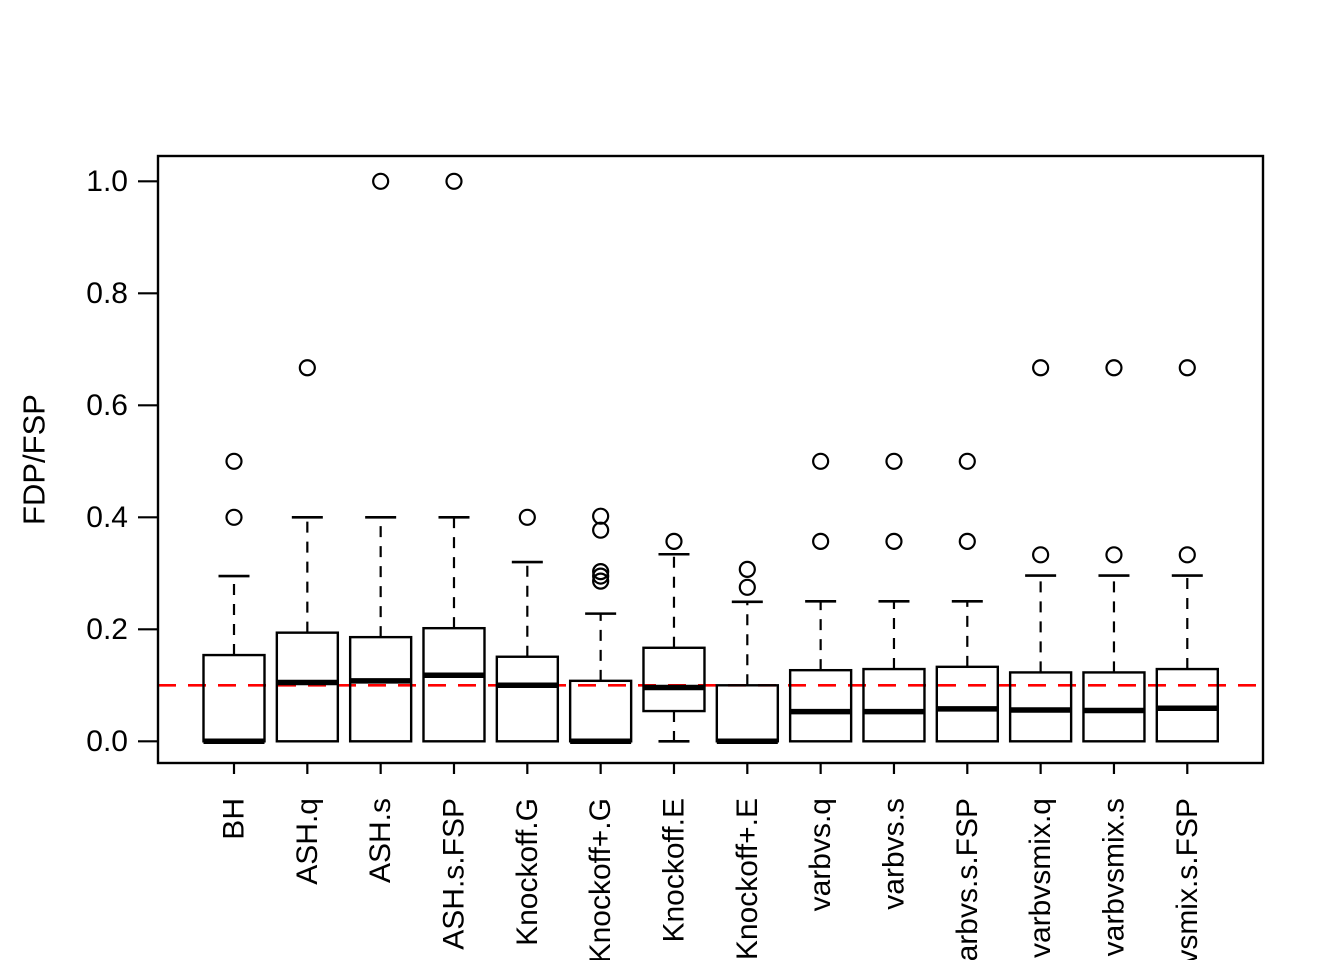 This screenshot has height=960, width=1344. I want to click on x-tick-label: varbvsmix.s, so click(1113, 877).